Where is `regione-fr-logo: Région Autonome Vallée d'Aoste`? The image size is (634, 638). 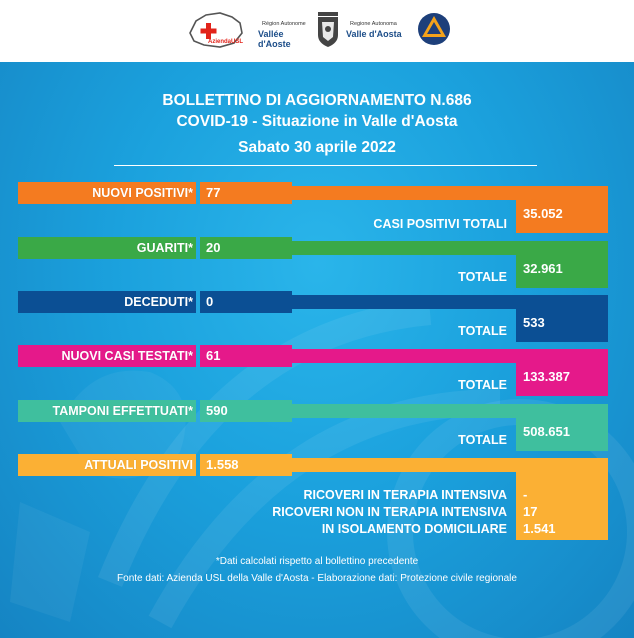
regione-fr-logo: Région Autonome Vallée d'Aoste is located at coordinates (286, 30).